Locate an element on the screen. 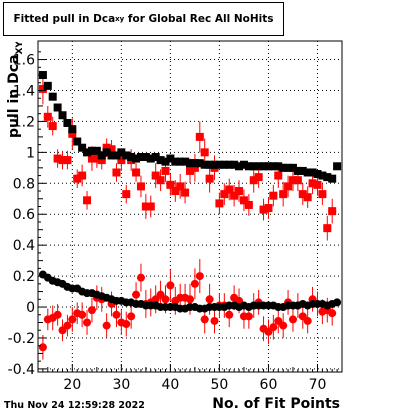 Image resolution: width=400 pixels, height=414 pixels. y-tick-label: 0.2 is located at coordinates (24, 277).